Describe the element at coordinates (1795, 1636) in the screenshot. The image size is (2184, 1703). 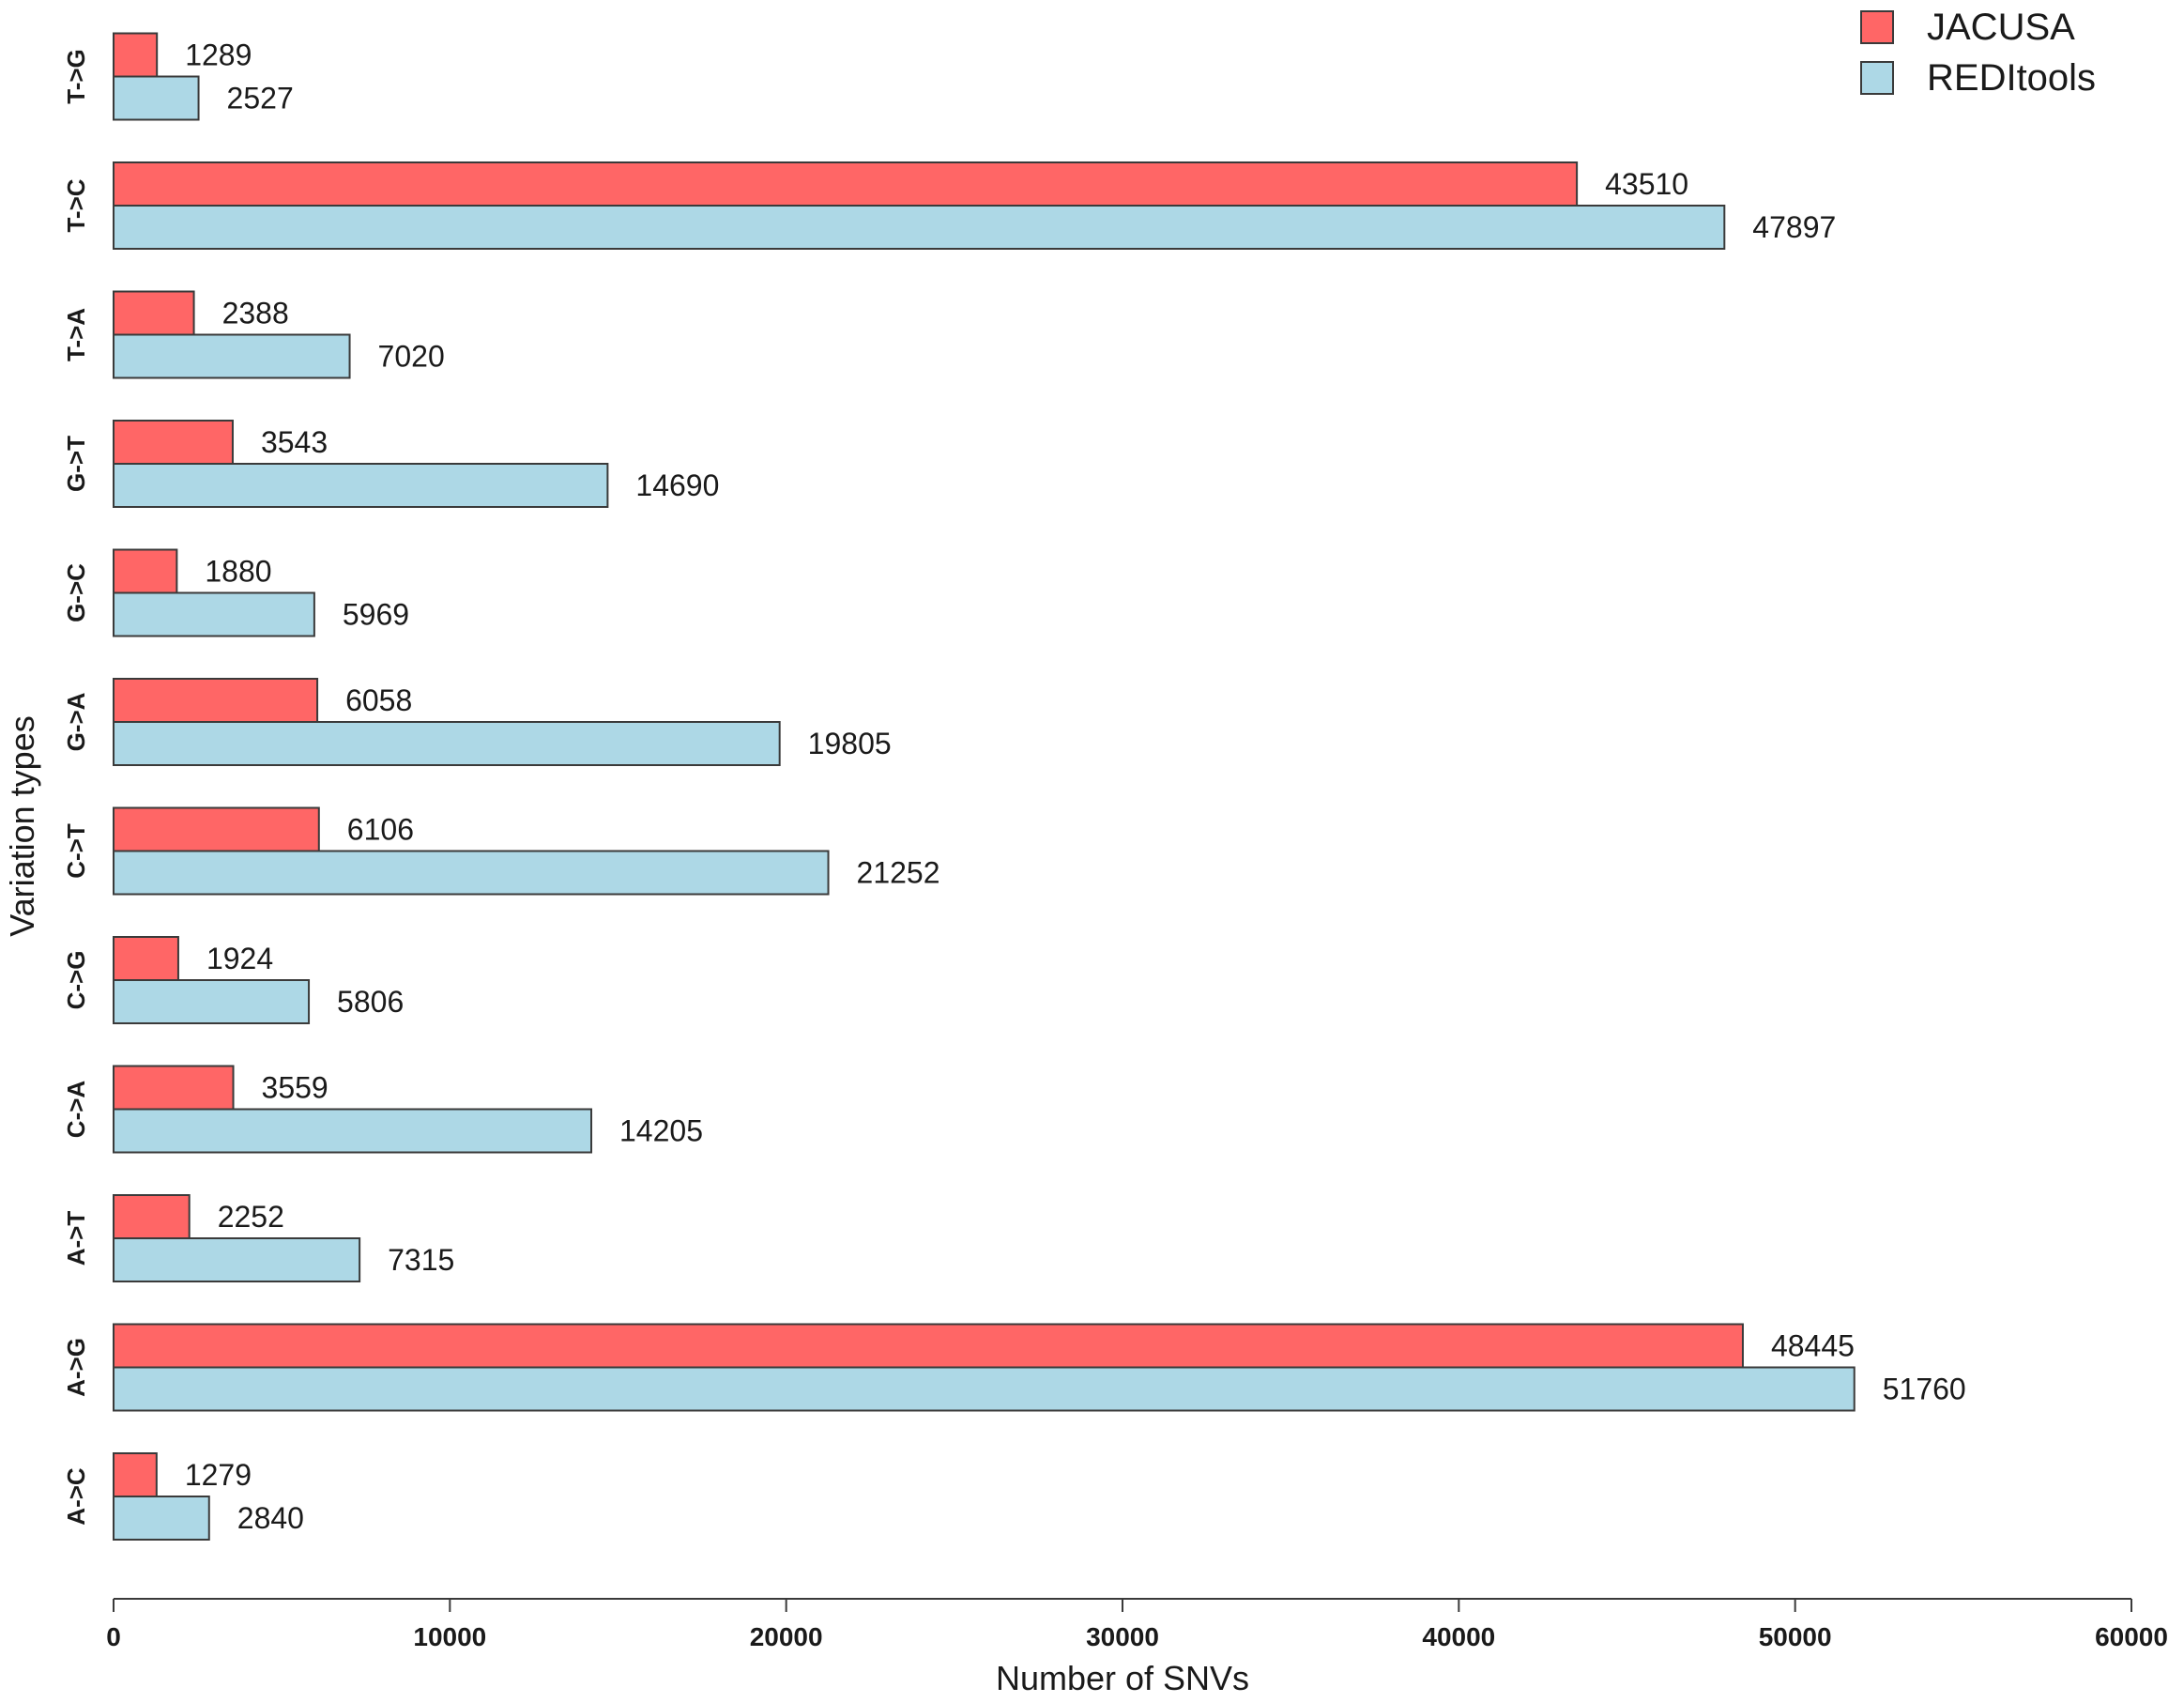
I see `x-tick-label: 50000` at that location.